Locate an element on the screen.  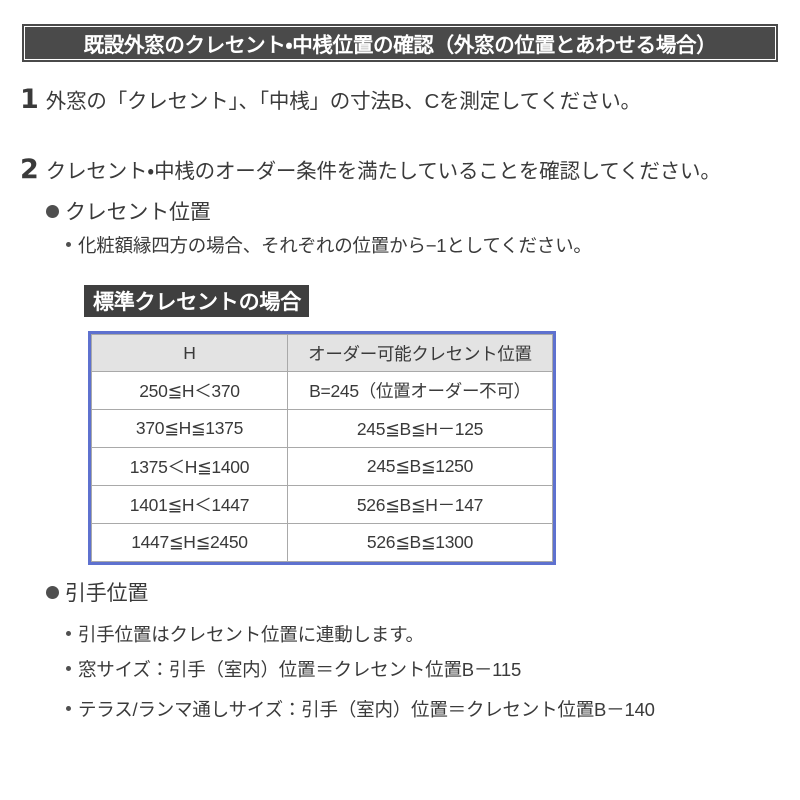
step-2-text: クレセント・中桟のオーダー条件を満たしていることを確認してください。 is located at coordinates (383, 171).